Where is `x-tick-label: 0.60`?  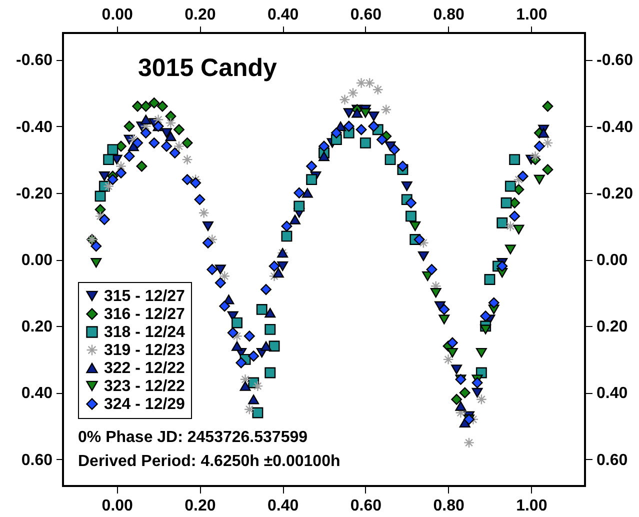
x-tick-label: 0.60 is located at coordinates (366, 15).